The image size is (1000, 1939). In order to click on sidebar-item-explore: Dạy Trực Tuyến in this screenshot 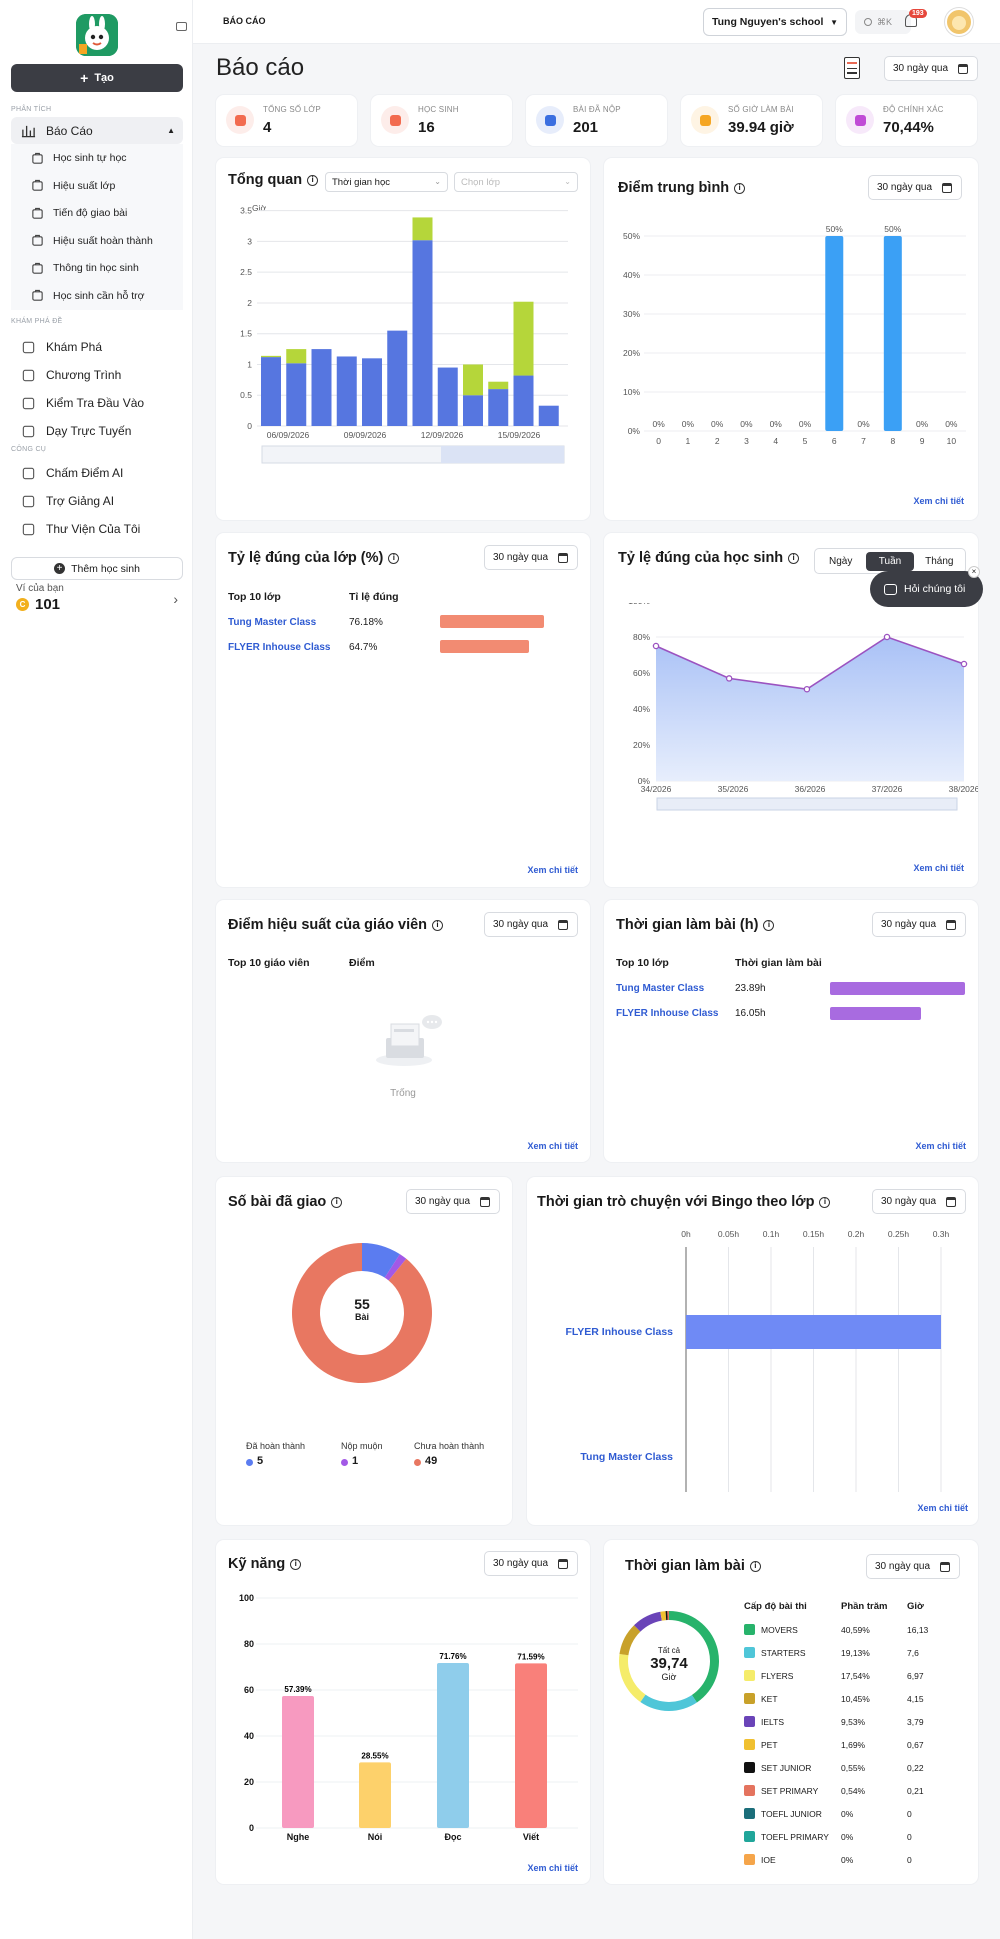, I will do `click(97, 431)`.